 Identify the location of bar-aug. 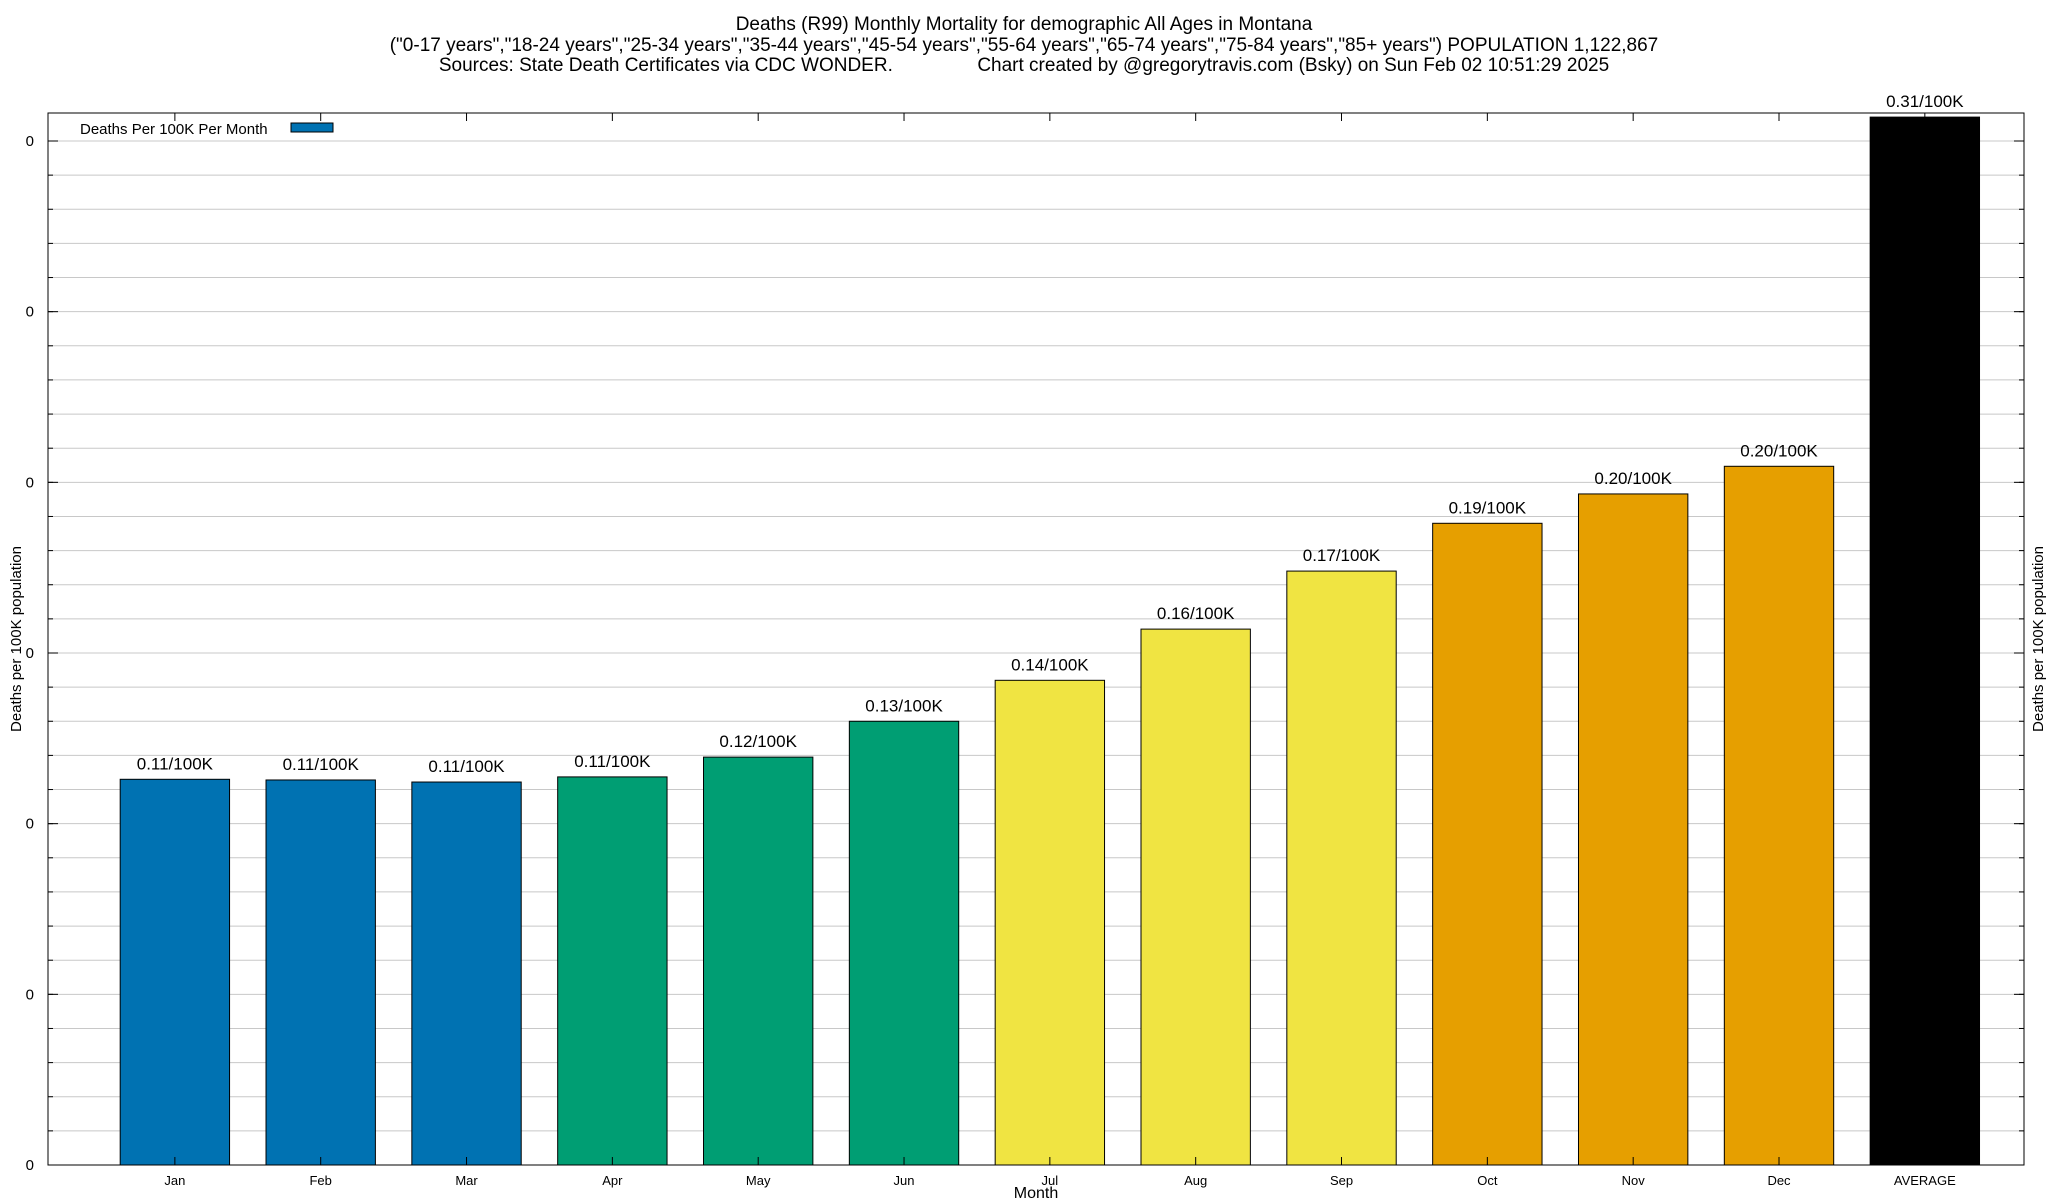
(1195, 897).